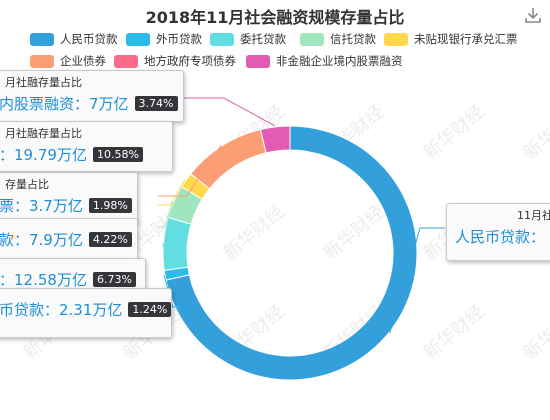 This screenshot has height=420, width=550. What do you see at coordinates (117, 154) in the screenshot?
I see `tooltip-percent-badge: 10.58%` at bounding box center [117, 154].